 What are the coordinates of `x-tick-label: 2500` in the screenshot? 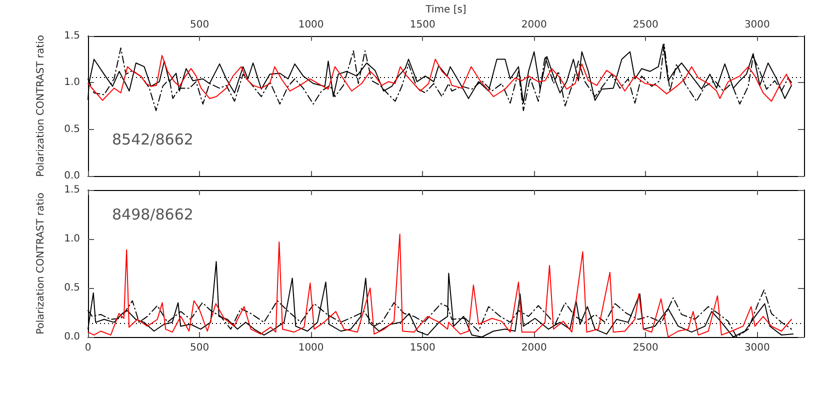 It's located at (645, 348).